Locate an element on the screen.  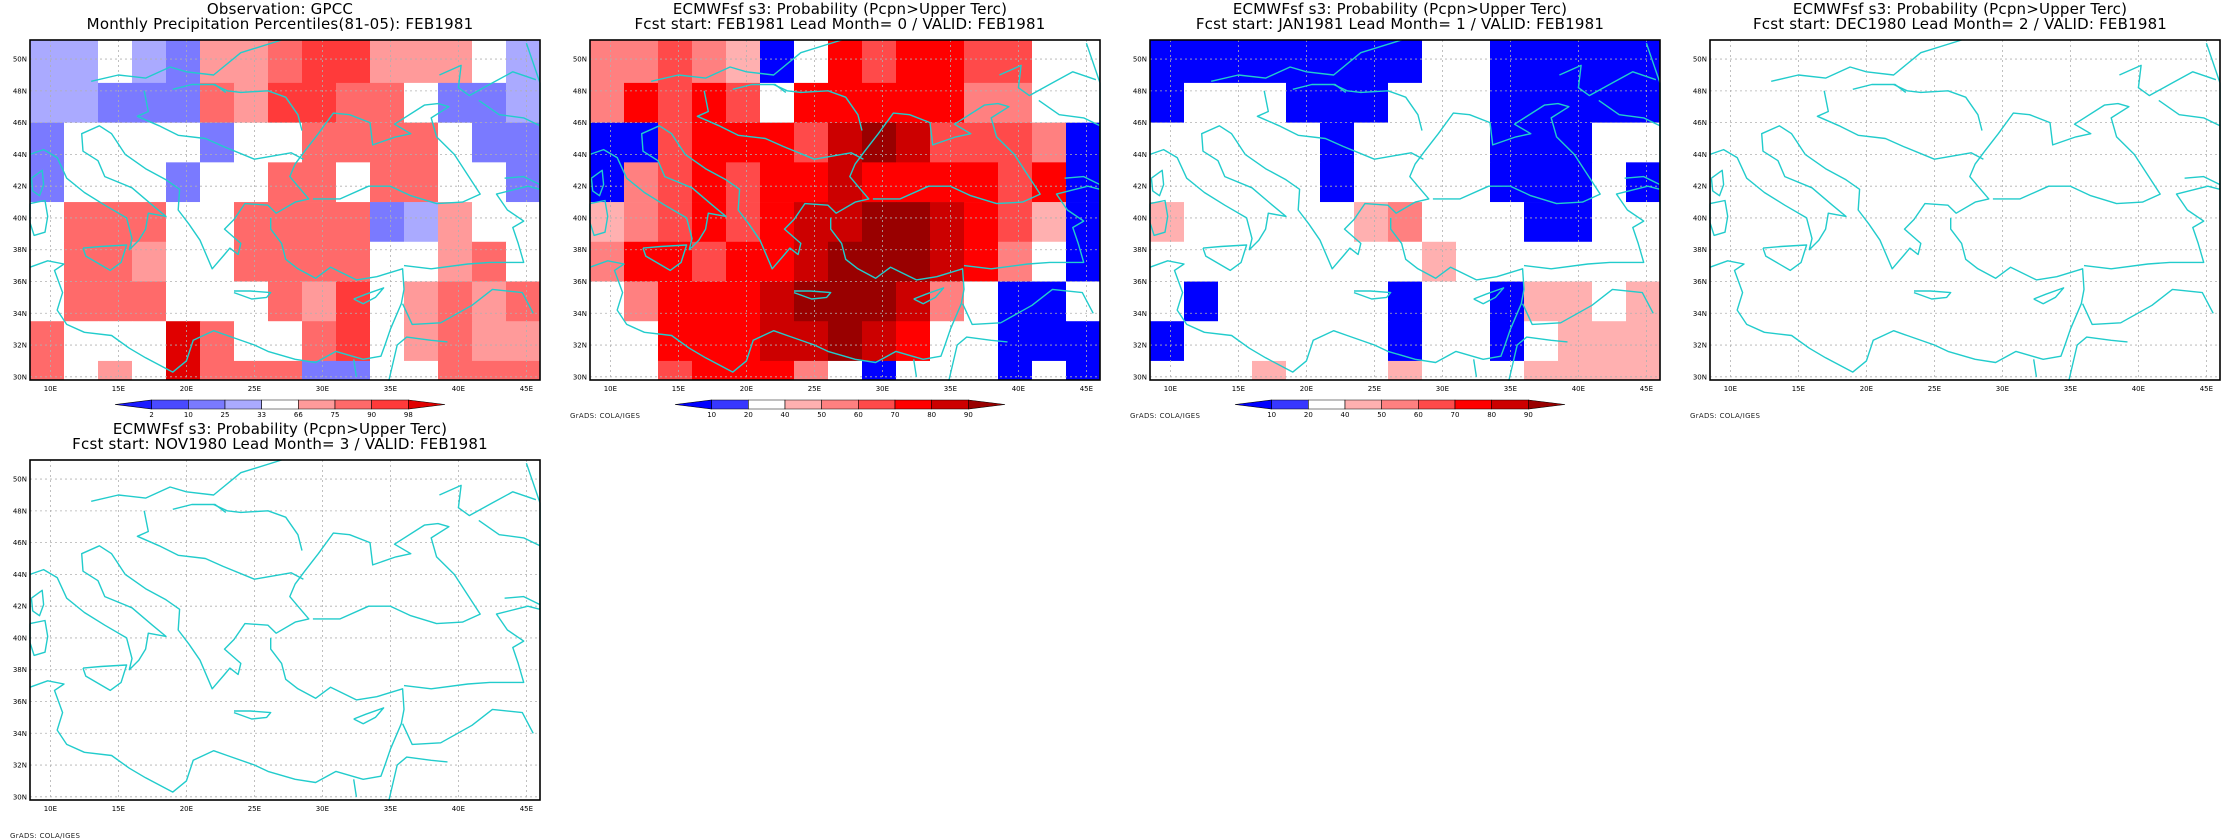
colorbar-label: 10 is located at coordinates (188, 415).